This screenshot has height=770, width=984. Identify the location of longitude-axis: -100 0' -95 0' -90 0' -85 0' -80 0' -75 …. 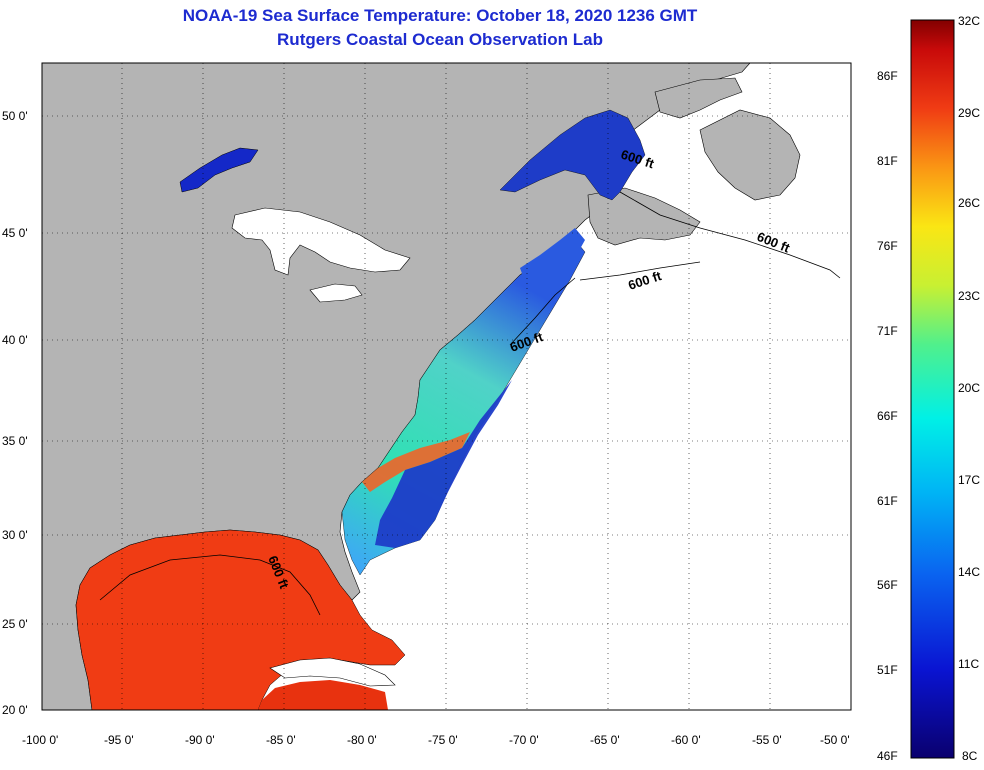
(436, 740).